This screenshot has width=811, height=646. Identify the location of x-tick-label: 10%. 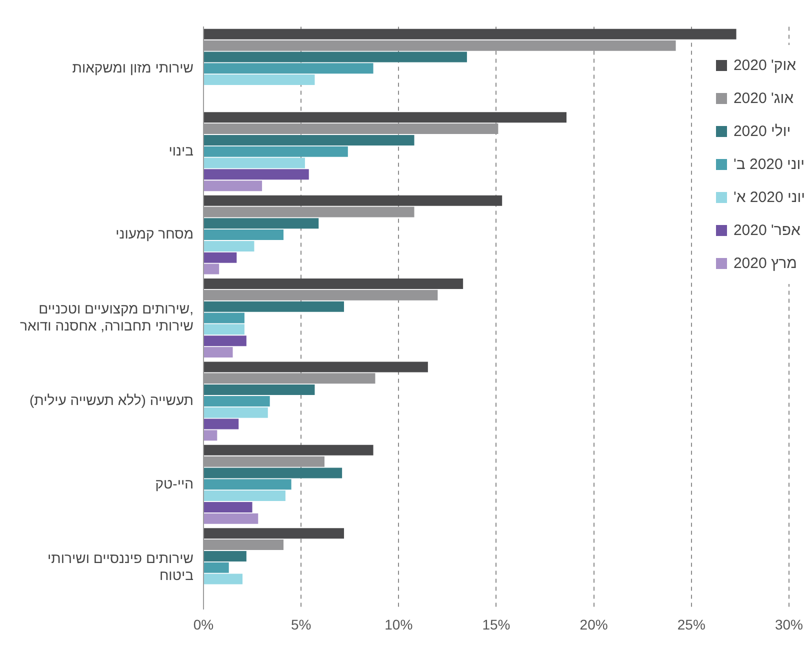
(398, 624).